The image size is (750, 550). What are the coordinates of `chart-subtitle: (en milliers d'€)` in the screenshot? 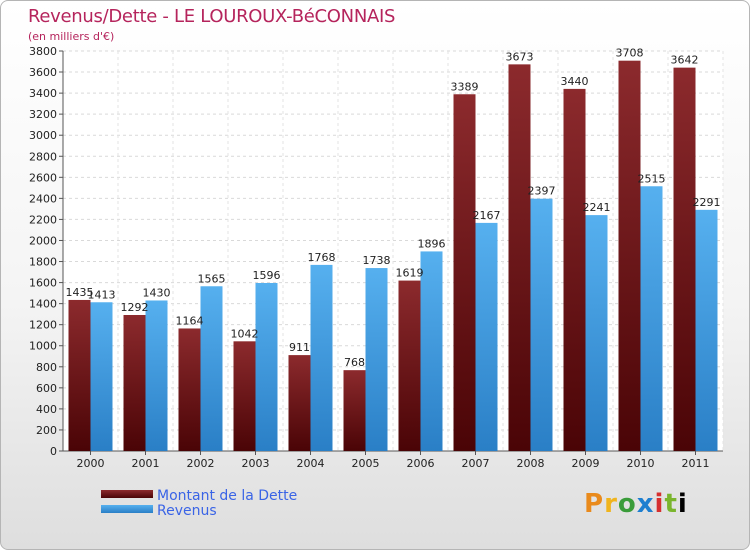 It's located at (71, 36).